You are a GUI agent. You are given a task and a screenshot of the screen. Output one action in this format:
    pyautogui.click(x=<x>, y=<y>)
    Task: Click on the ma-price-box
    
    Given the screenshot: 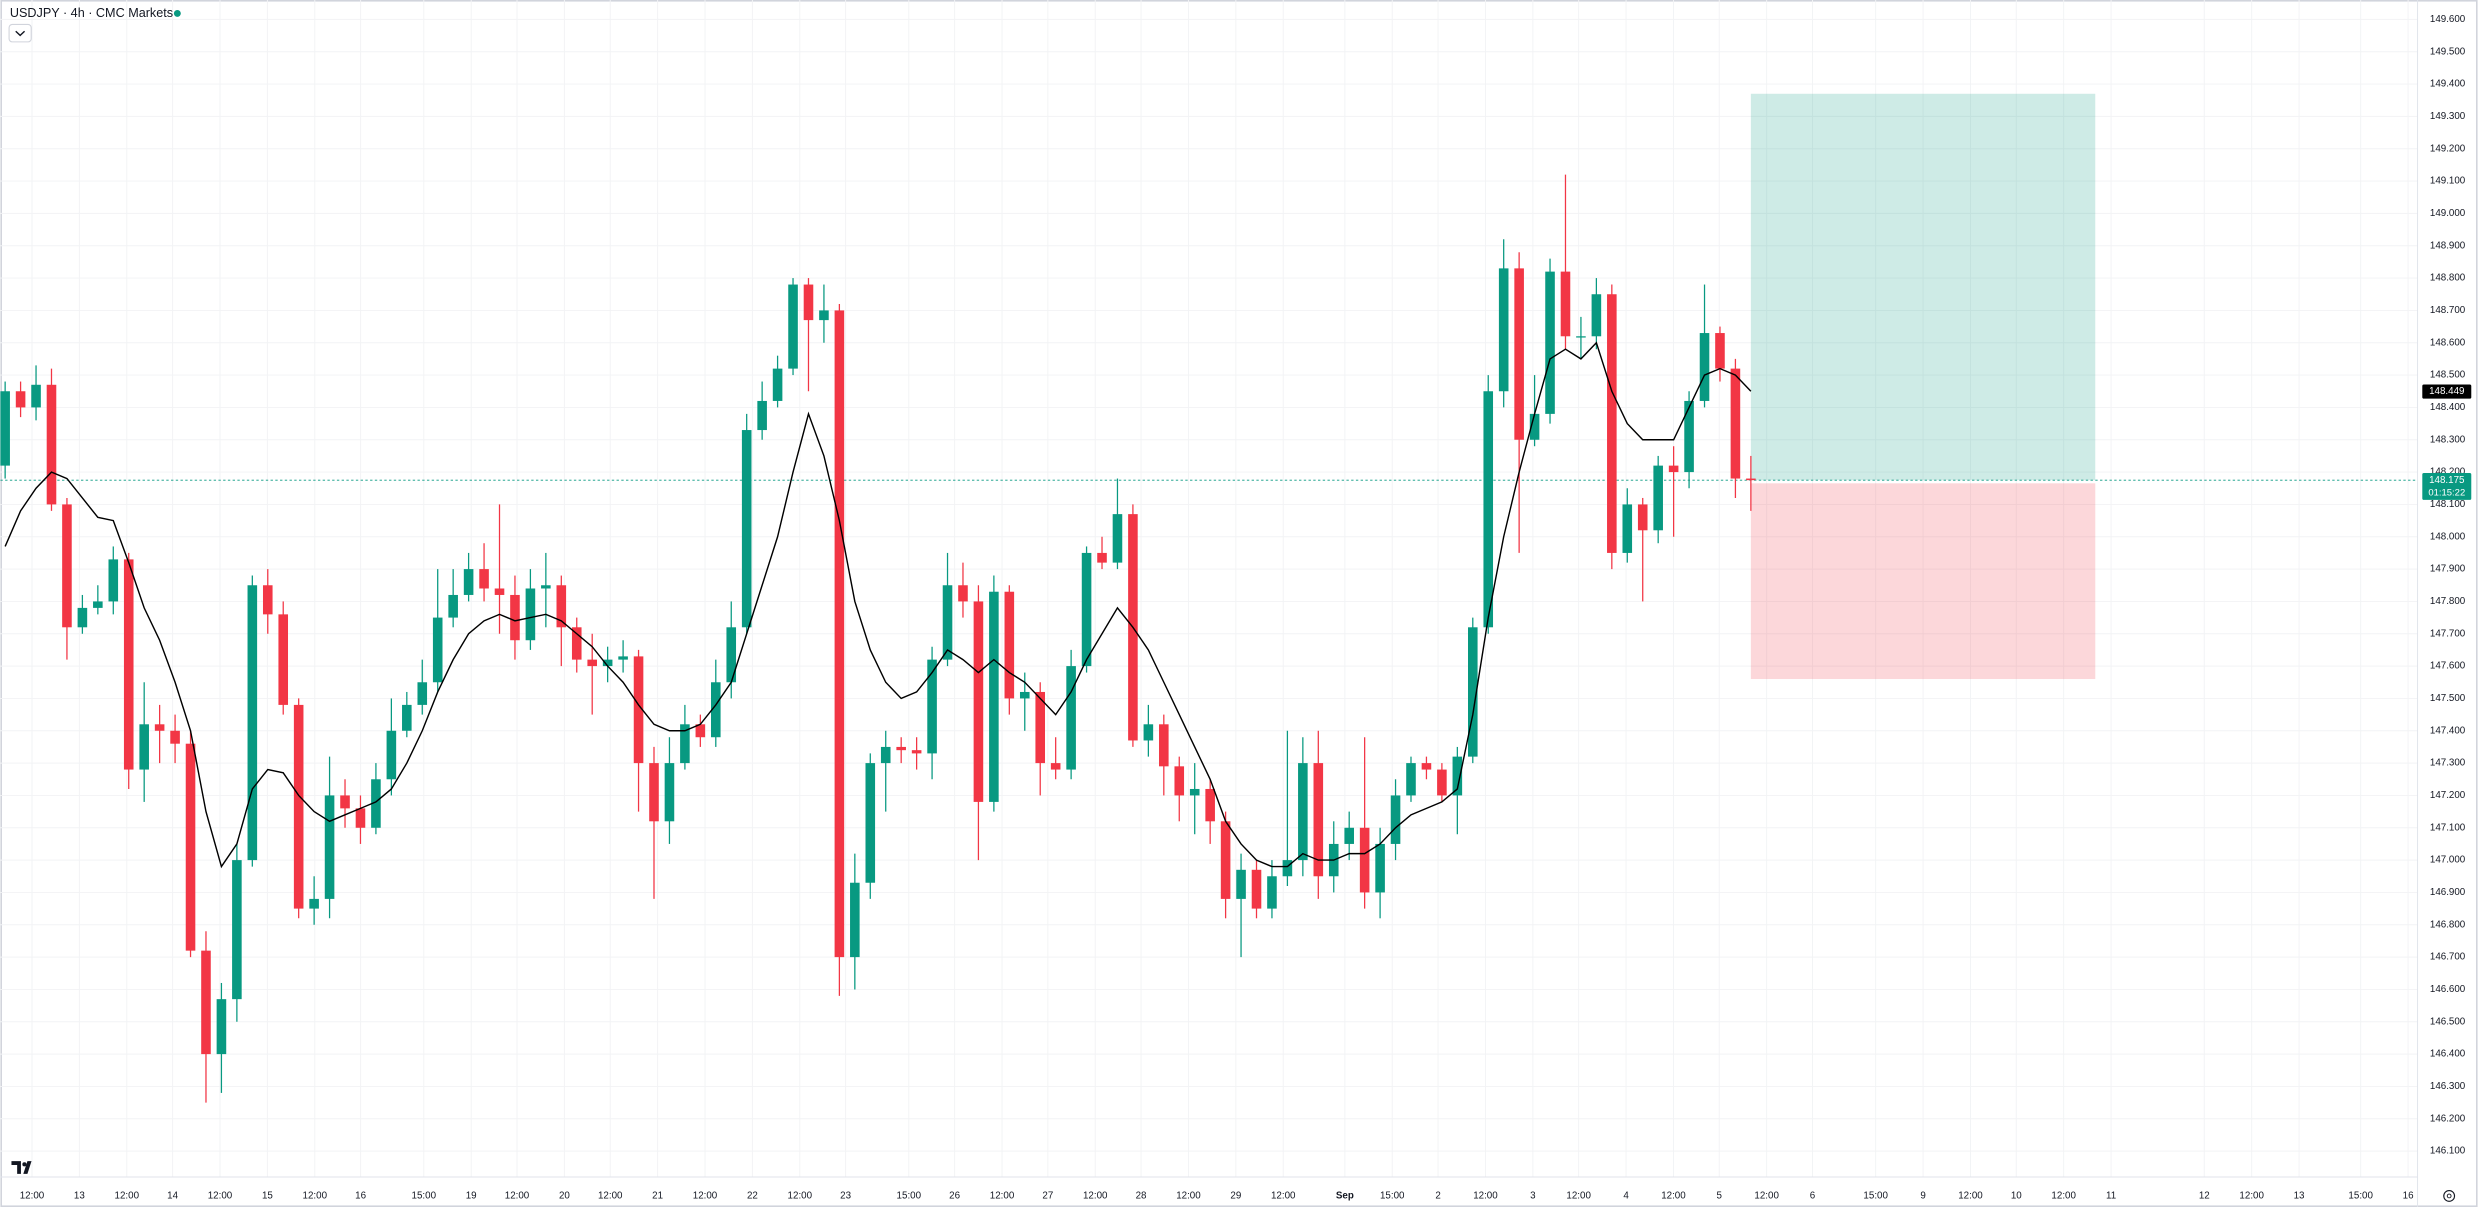 What is the action you would take?
    pyautogui.click(x=2447, y=391)
    